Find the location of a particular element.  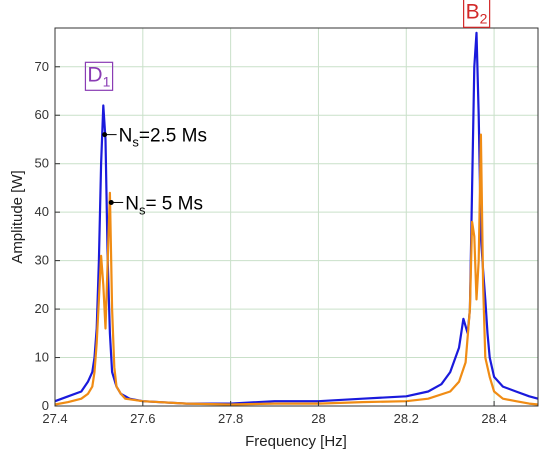

x-tick-label: 28 is located at coordinates (318, 418).